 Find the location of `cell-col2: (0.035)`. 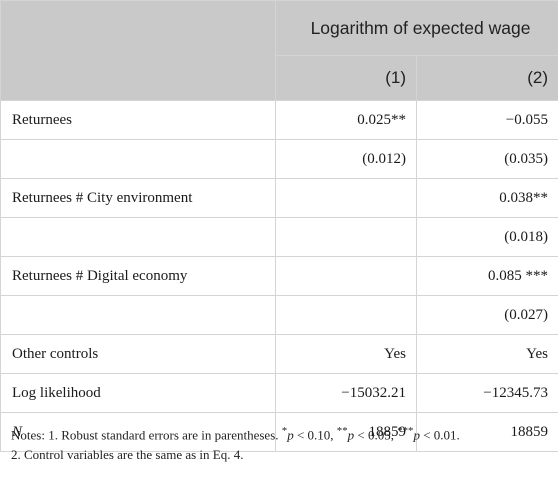

cell-col2: (0.035) is located at coordinates (487, 159).